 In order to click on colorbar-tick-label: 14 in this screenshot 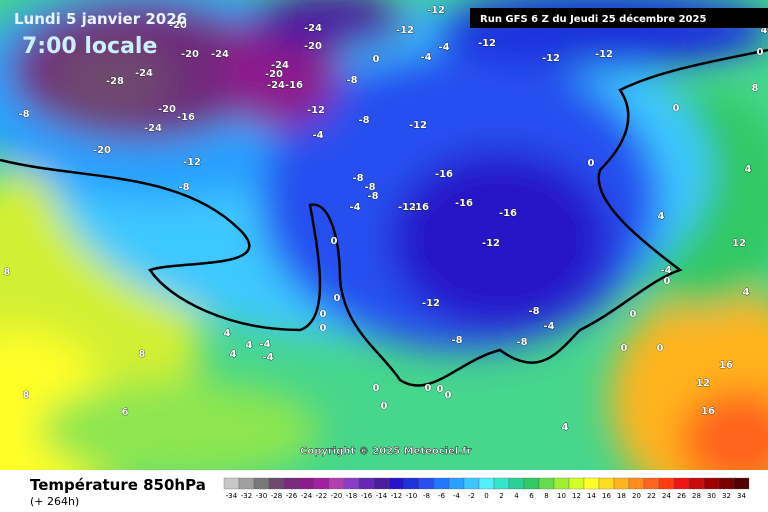, I will do `click(591, 496)`.